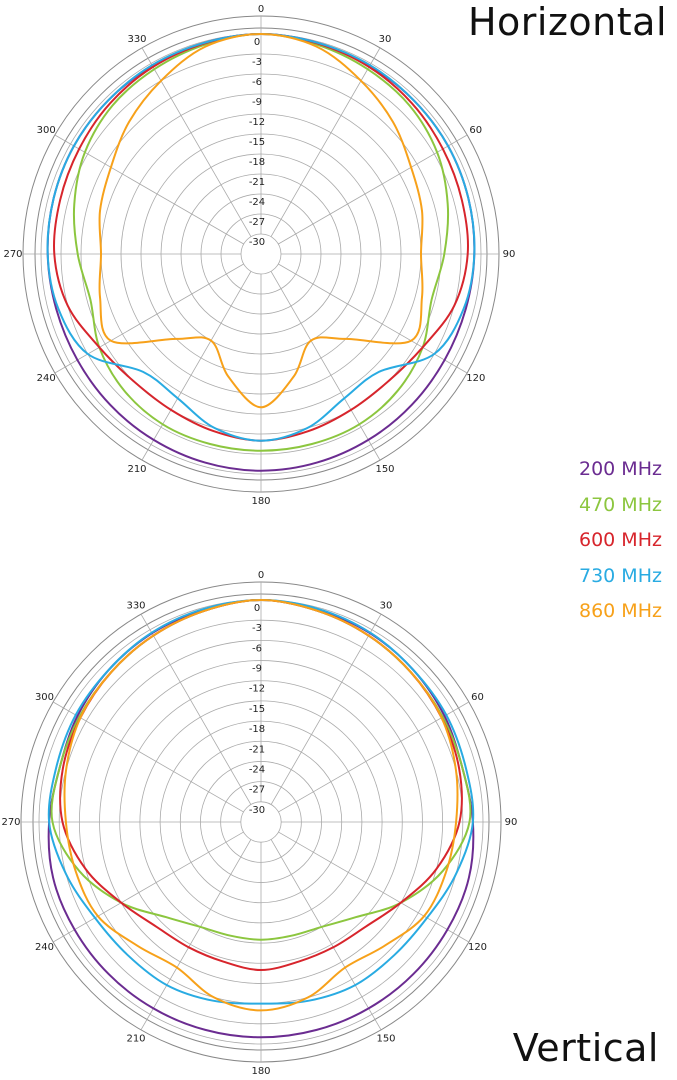  What do you see at coordinates (620, 504) in the screenshot?
I see `legend-item-470mhz: 470 MHz` at bounding box center [620, 504].